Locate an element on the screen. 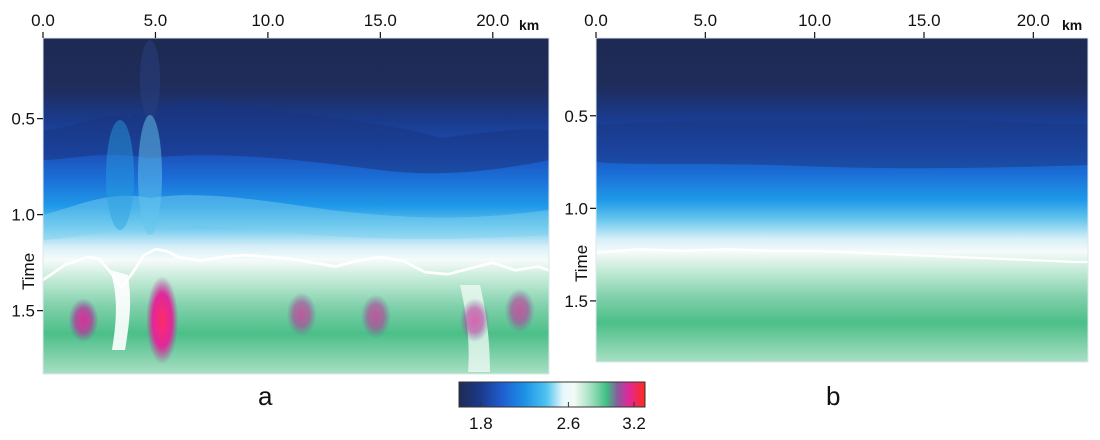  panel-a-y-label: Time is located at coordinates (28, 271).